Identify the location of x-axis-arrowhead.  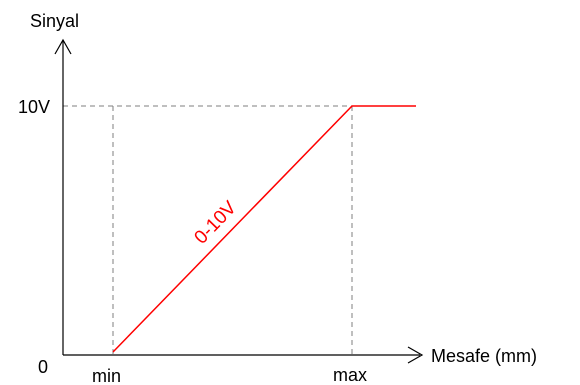
(415, 355).